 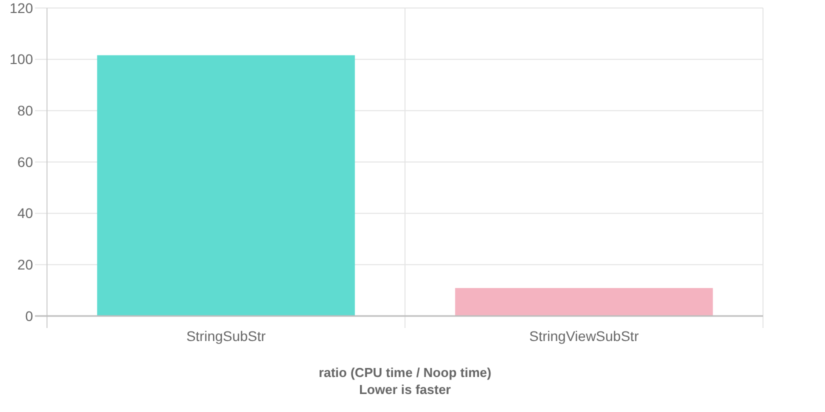 I want to click on y-tick-label: 100, so click(x=22, y=59).